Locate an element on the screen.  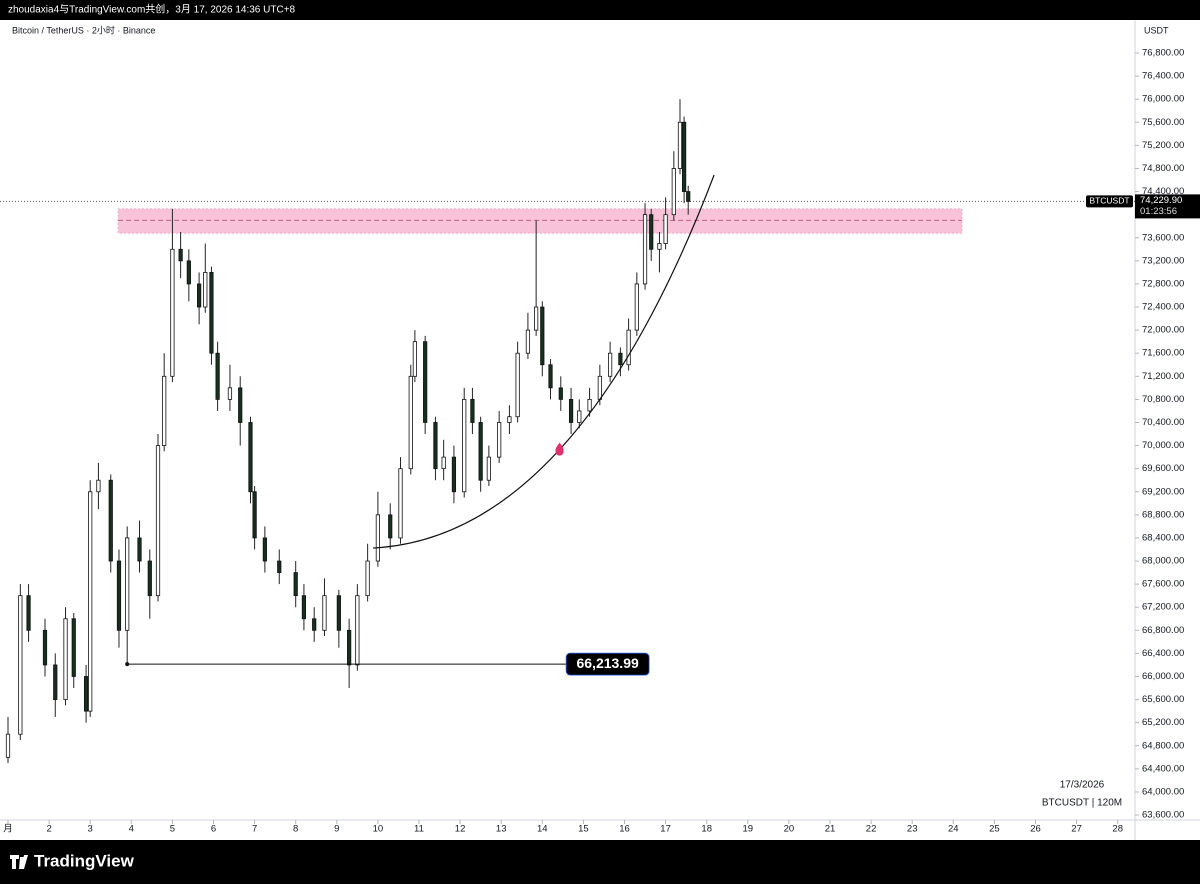
x-tick-label: 17 is located at coordinates (665, 829).